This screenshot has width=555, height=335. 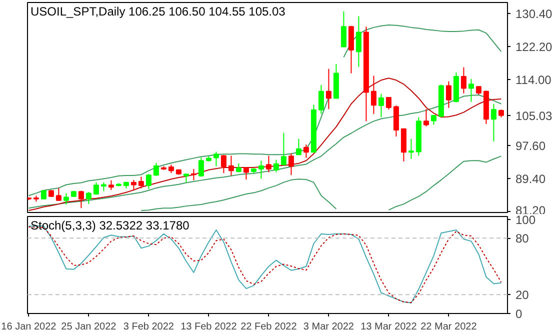 What do you see at coordinates (534, 79) in the screenshot?
I see `y-tick-label: 114.00` at bounding box center [534, 79].